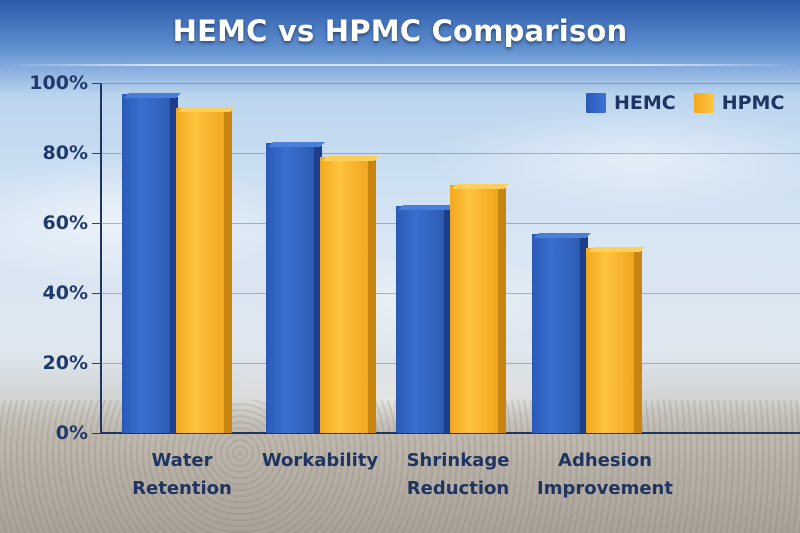  Describe the element at coordinates (58, 83) in the screenshot. I see `y-tick-label: 100%` at that location.